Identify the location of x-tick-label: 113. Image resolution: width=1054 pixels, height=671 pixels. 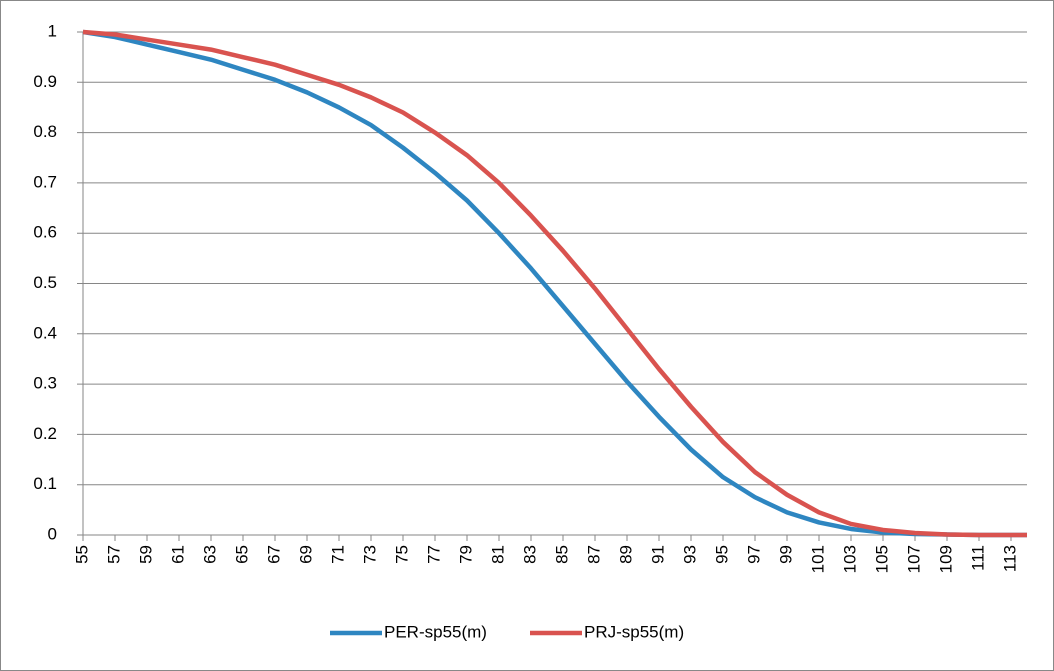
(1009, 558).